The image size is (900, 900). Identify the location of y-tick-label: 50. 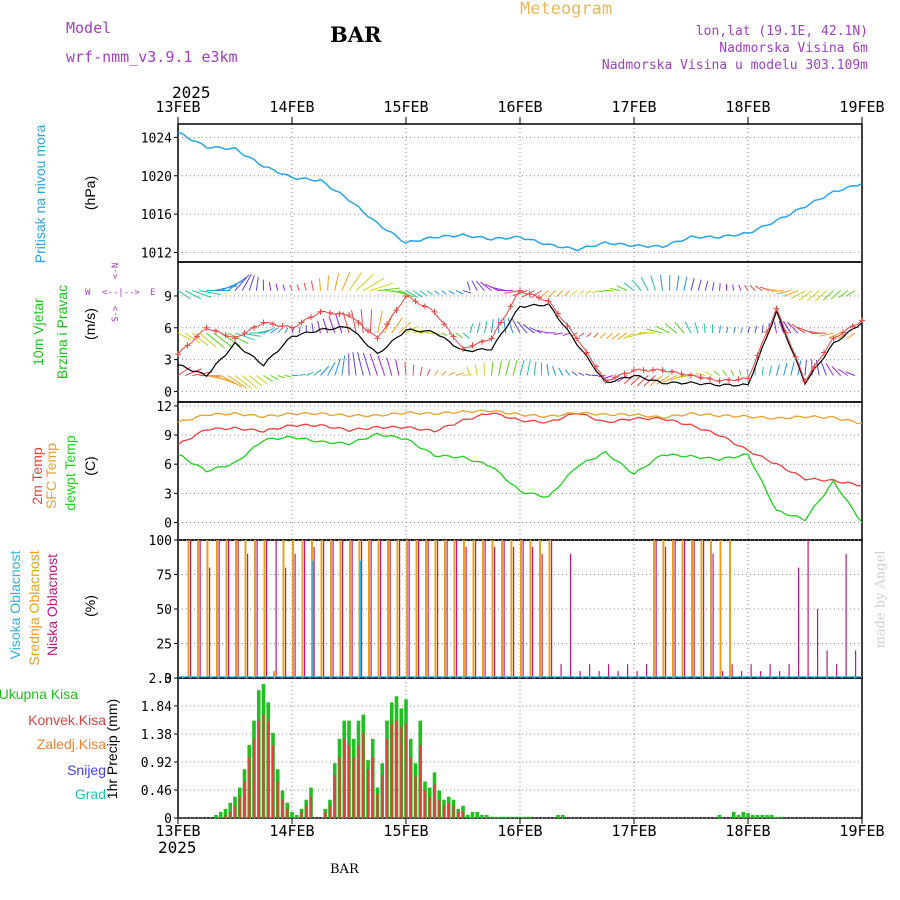
(164, 610).